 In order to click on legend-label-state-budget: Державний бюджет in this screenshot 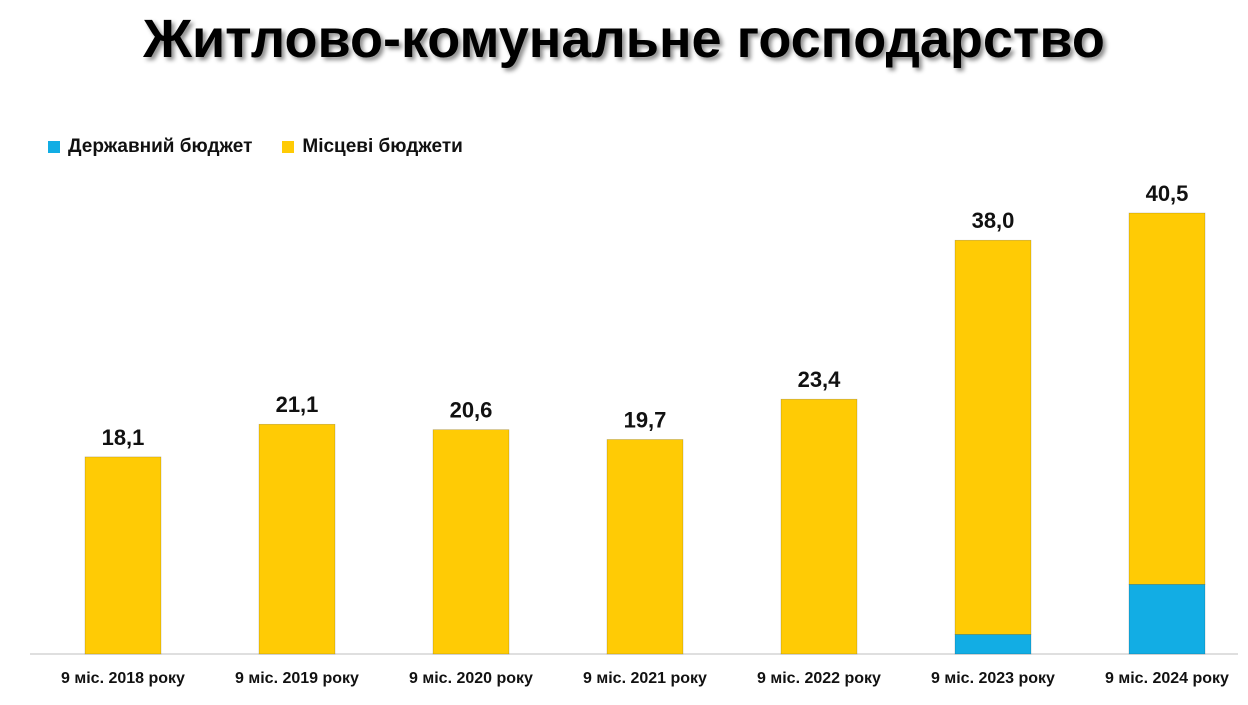, I will do `click(160, 146)`.